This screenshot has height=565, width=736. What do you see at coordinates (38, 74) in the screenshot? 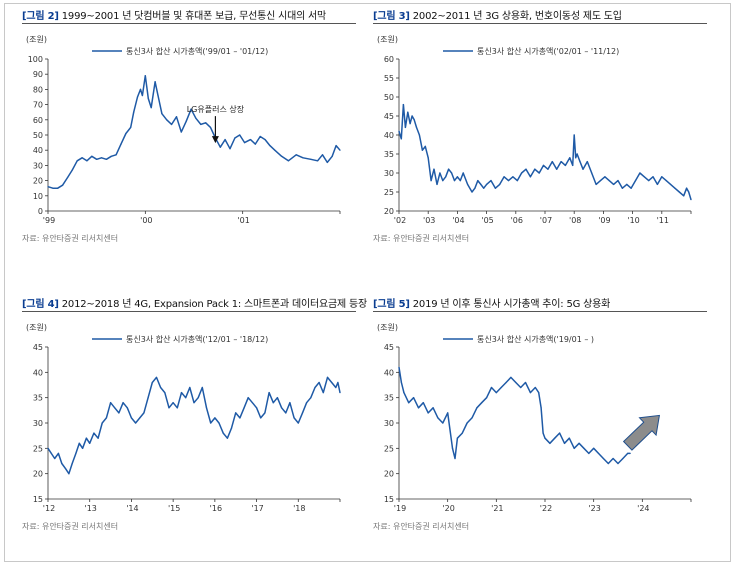
I see `y-tick-label: 90` at bounding box center [38, 74].